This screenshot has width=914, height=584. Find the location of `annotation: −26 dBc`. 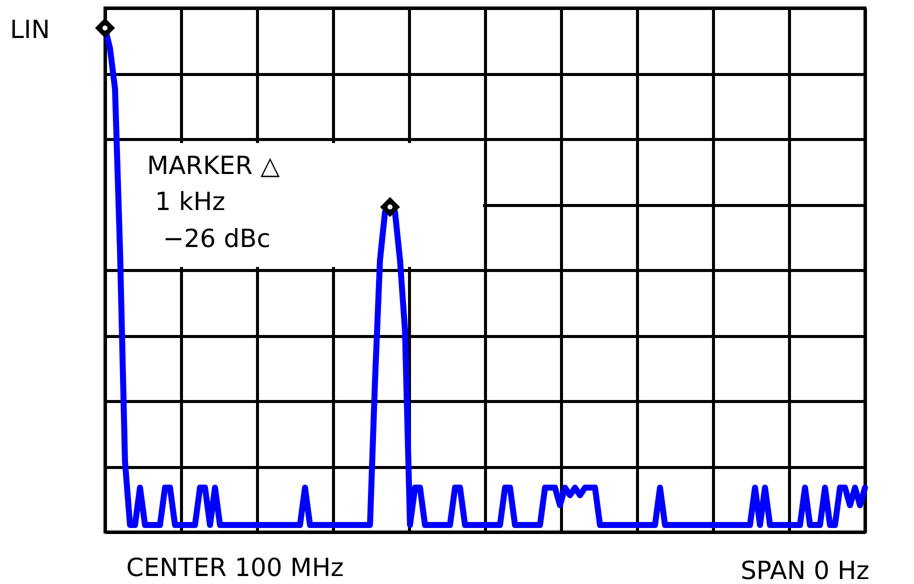

annotation: −26 dBc is located at coordinates (217, 238).